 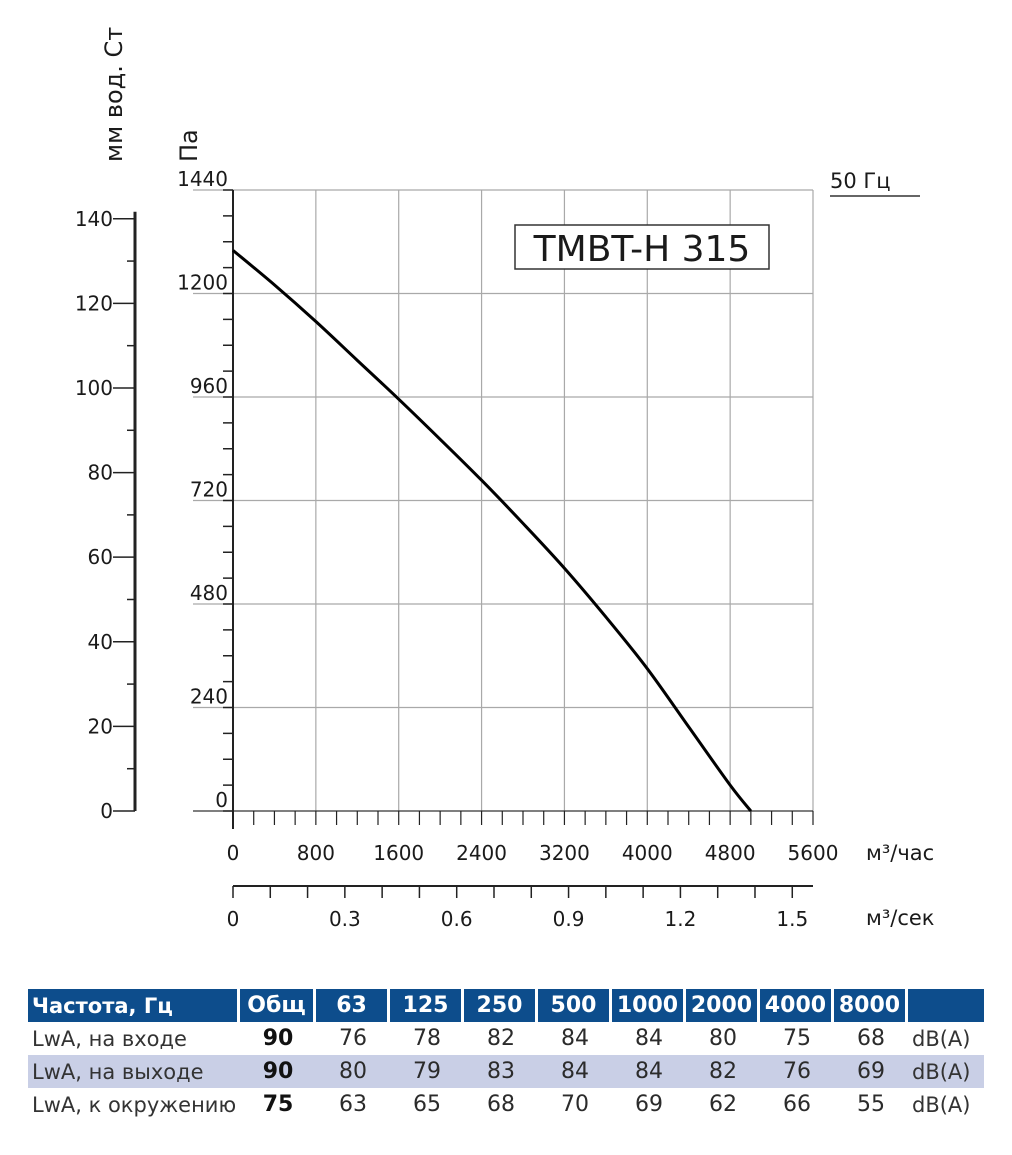 I want to click on model-label: TMBT-H 315, so click(x=642, y=249).